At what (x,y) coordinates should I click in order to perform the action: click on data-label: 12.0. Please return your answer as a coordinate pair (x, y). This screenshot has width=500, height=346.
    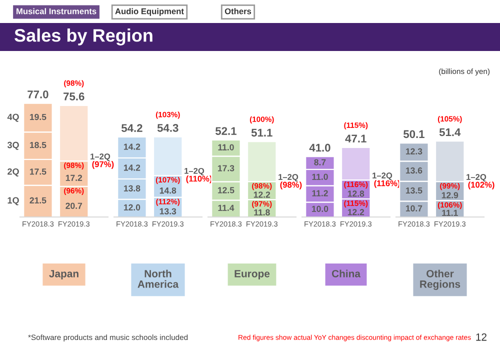
    Looking at the image, I should click on (132, 207).